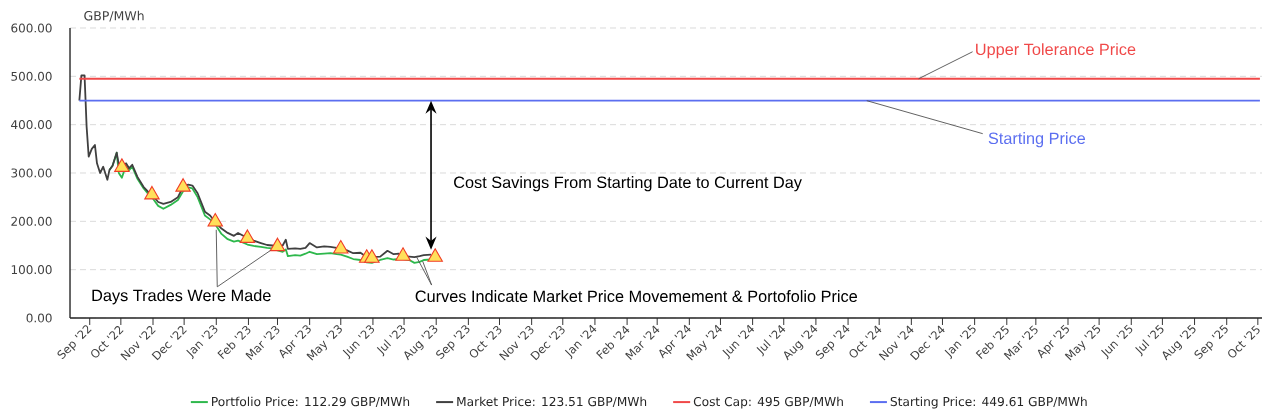  I want to click on x-tick-label: Jan '25, so click(960, 342).